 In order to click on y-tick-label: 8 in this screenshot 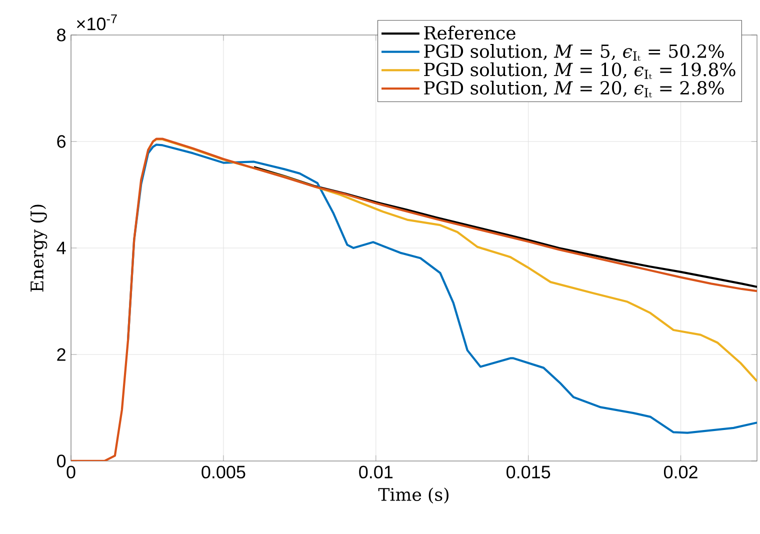, I will do `click(61, 35)`.